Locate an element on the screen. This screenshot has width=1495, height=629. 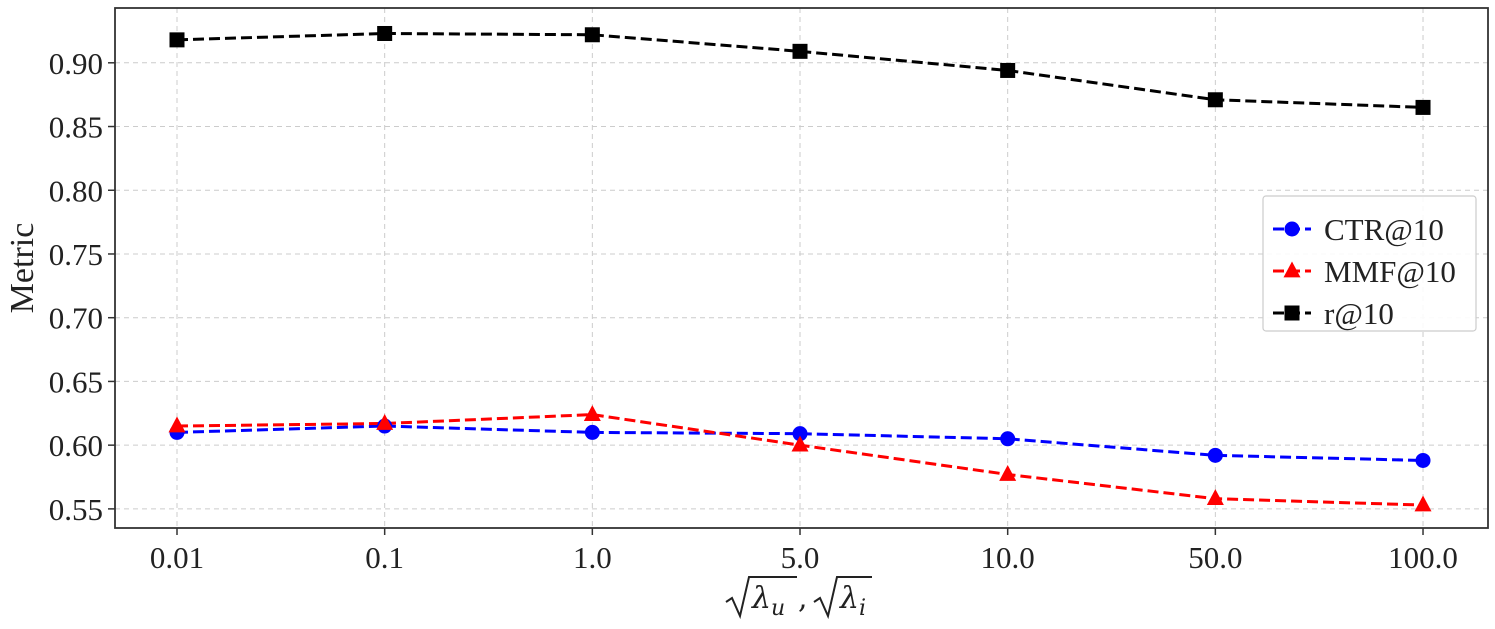
svg-text: λi is located at coordinates (852, 601).